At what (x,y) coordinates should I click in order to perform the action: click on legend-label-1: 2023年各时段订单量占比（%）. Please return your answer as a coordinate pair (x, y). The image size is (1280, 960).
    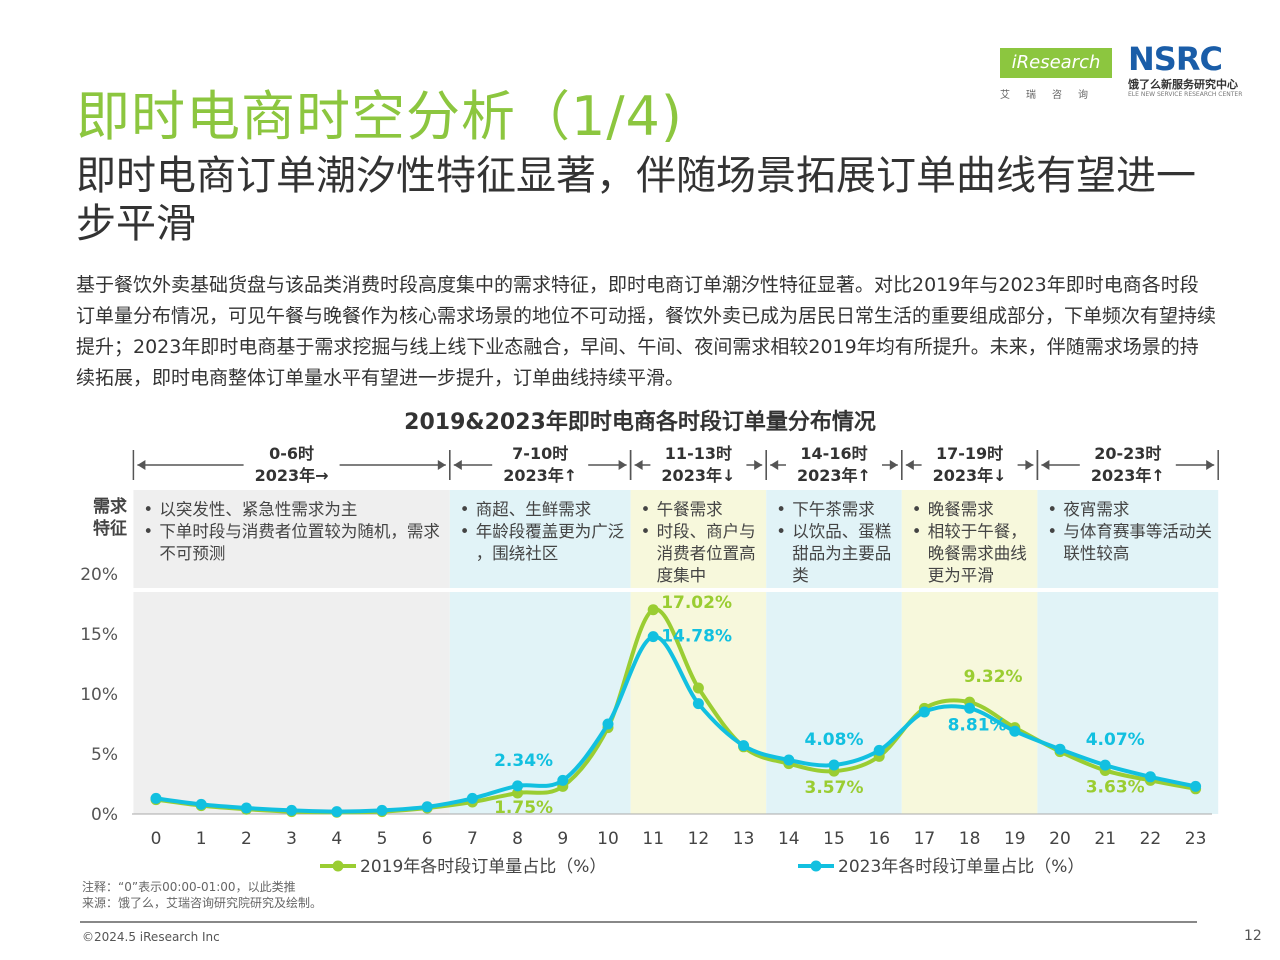
    Looking at the image, I should click on (961, 867).